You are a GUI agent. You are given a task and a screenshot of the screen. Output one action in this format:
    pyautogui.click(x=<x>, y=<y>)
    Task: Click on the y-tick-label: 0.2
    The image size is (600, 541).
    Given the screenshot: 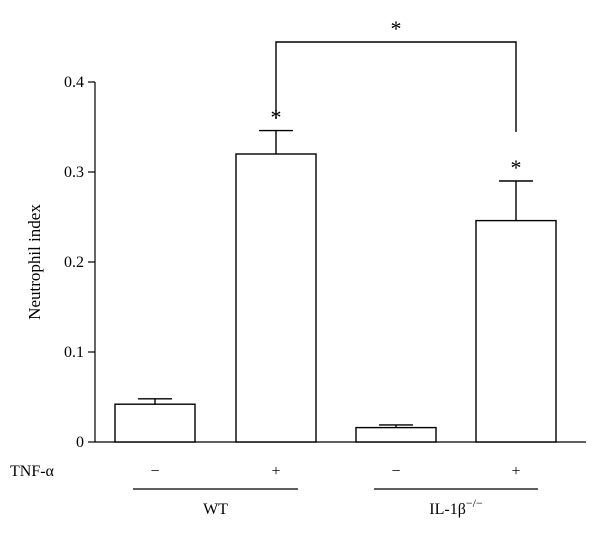 What is the action you would take?
    pyautogui.click(x=74, y=262)
    